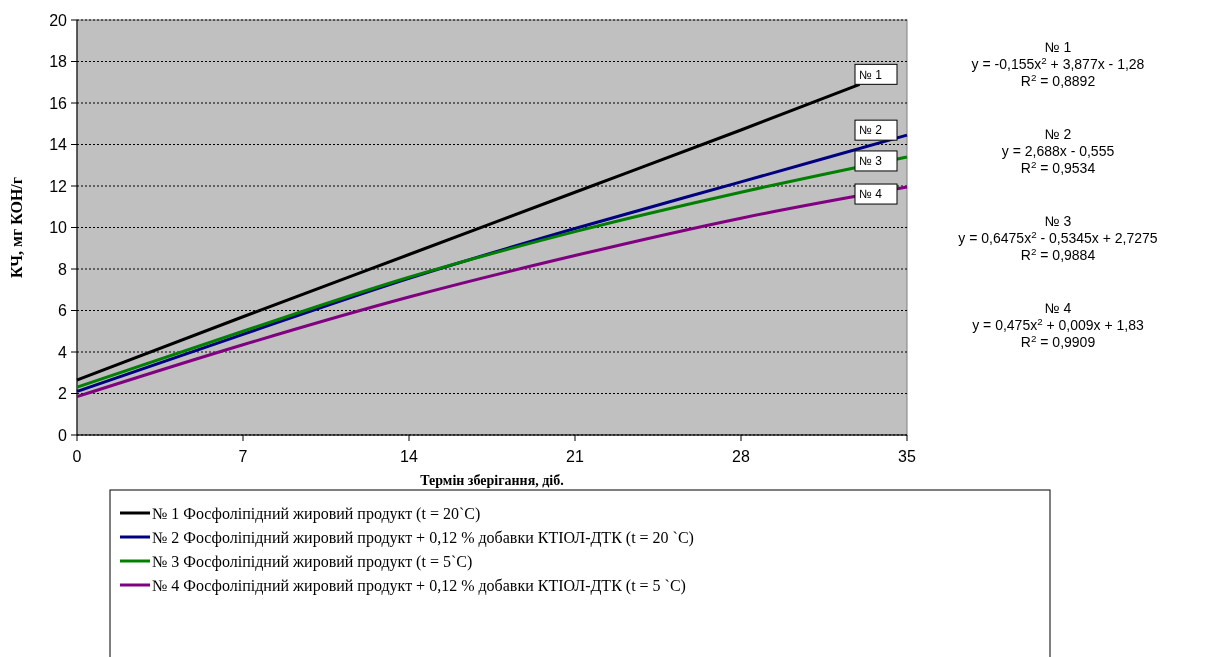  What do you see at coordinates (1058, 308) in the screenshot?
I see `text: № 4` at bounding box center [1058, 308].